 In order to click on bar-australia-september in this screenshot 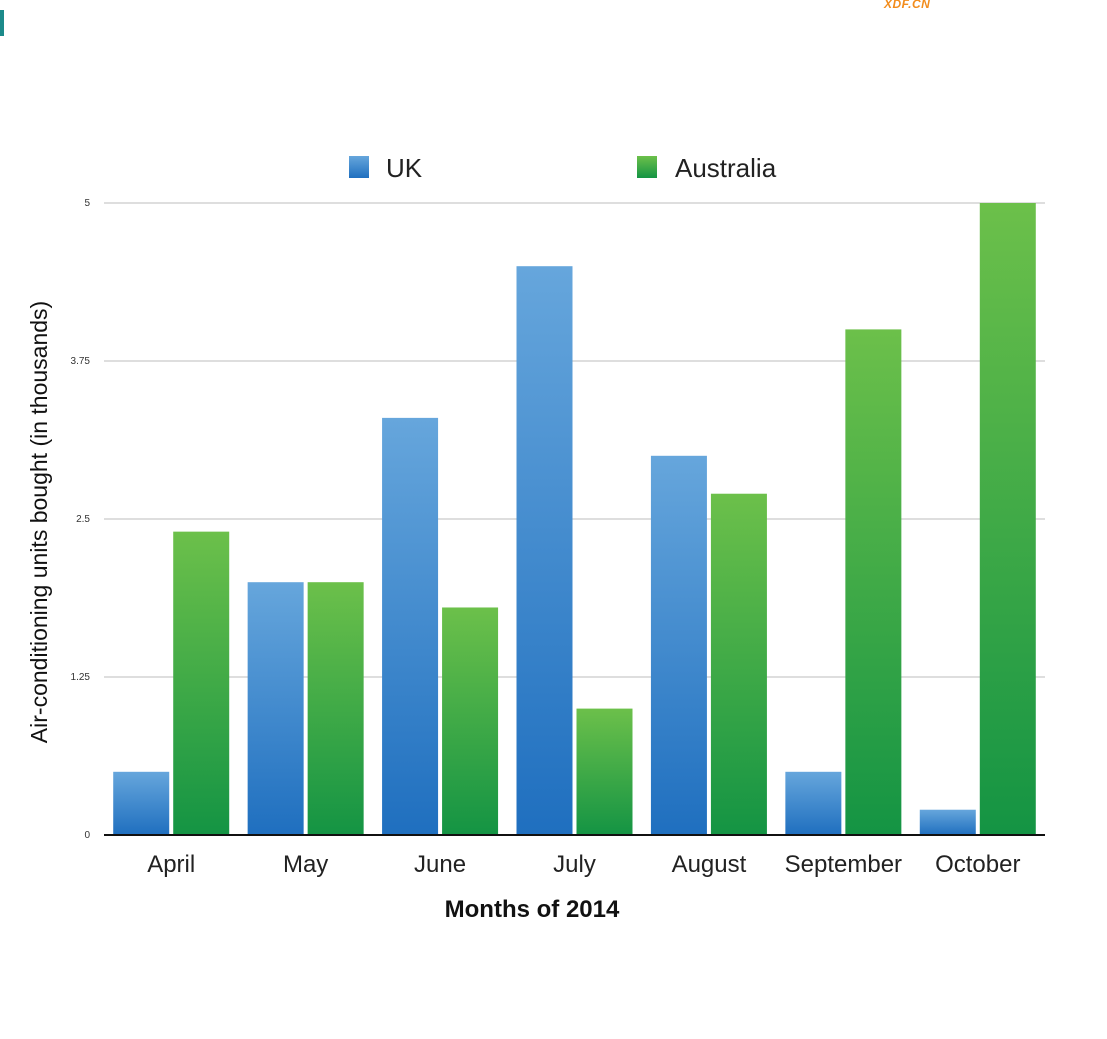, I will do `click(873, 582)`.